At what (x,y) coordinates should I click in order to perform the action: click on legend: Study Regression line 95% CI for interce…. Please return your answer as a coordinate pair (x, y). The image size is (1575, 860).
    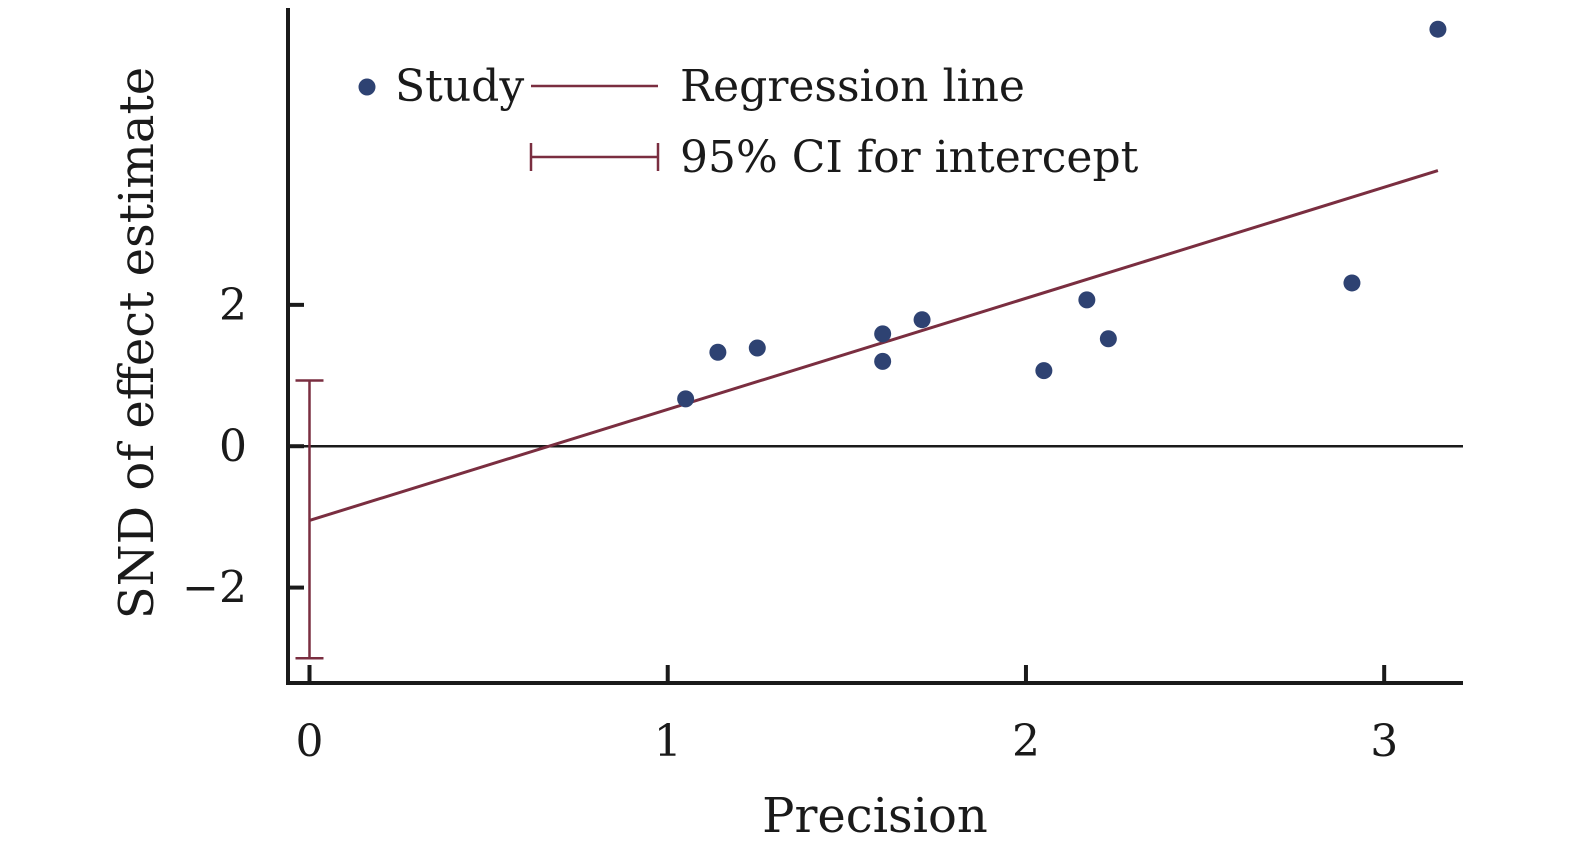
    Looking at the image, I should click on (748, 122).